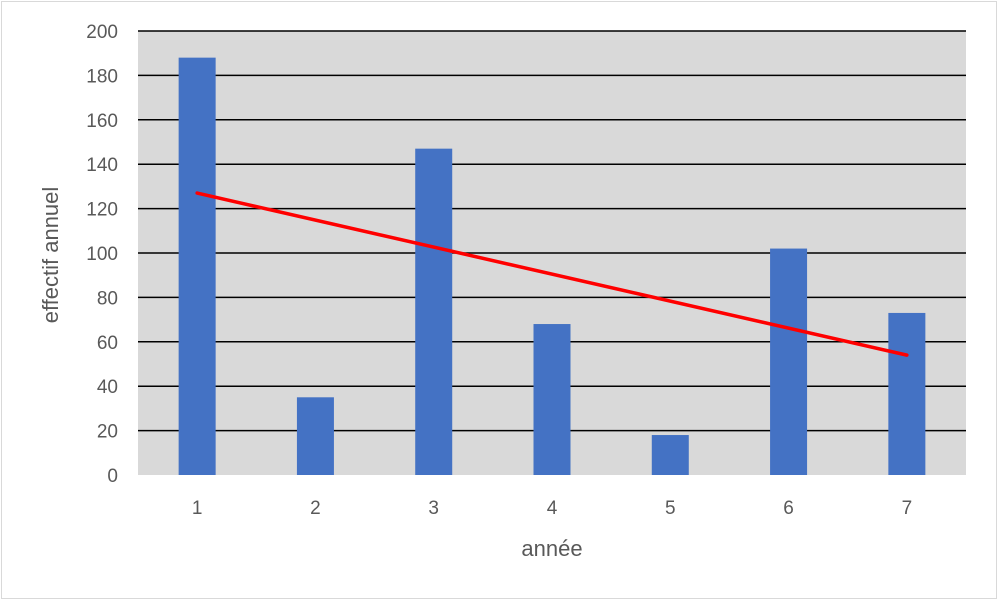  Describe the element at coordinates (107, 298) in the screenshot. I see `y-tick-label: 80` at that location.